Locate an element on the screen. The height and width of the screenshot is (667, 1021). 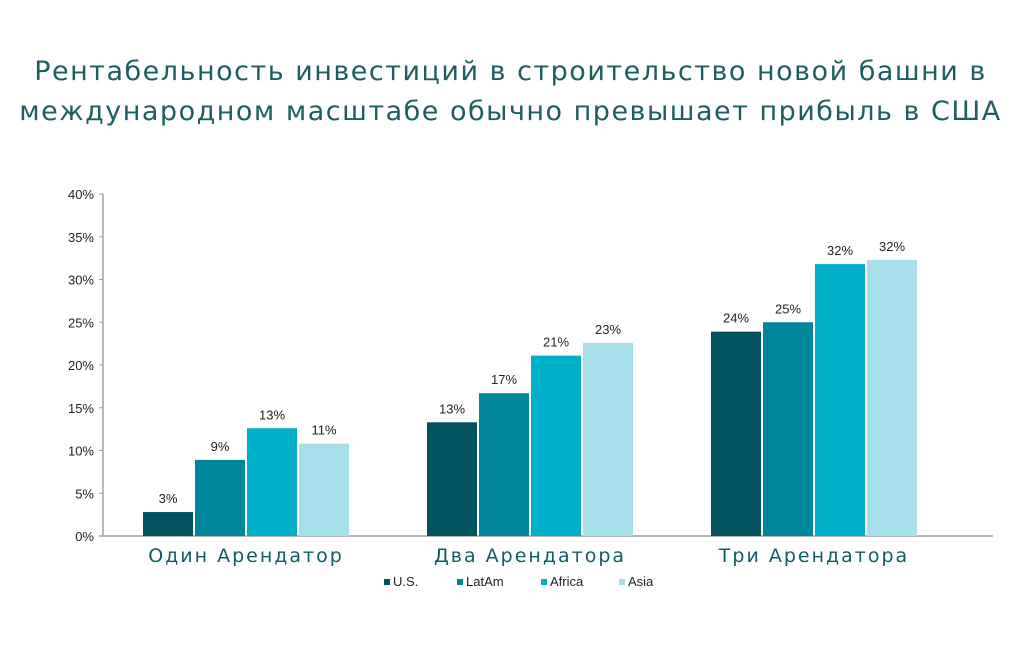
data-label: 23% is located at coordinates (608, 329).